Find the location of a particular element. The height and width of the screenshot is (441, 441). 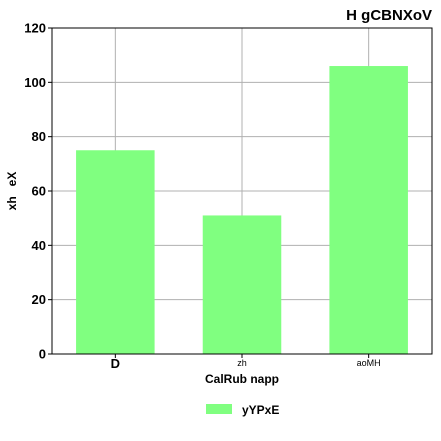

legend-label: yYPxE is located at coordinates (260, 410).